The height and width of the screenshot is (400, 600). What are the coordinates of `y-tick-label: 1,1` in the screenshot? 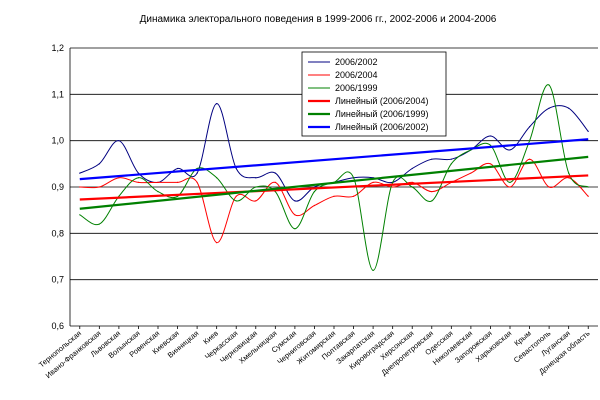 It's located at (57, 94).